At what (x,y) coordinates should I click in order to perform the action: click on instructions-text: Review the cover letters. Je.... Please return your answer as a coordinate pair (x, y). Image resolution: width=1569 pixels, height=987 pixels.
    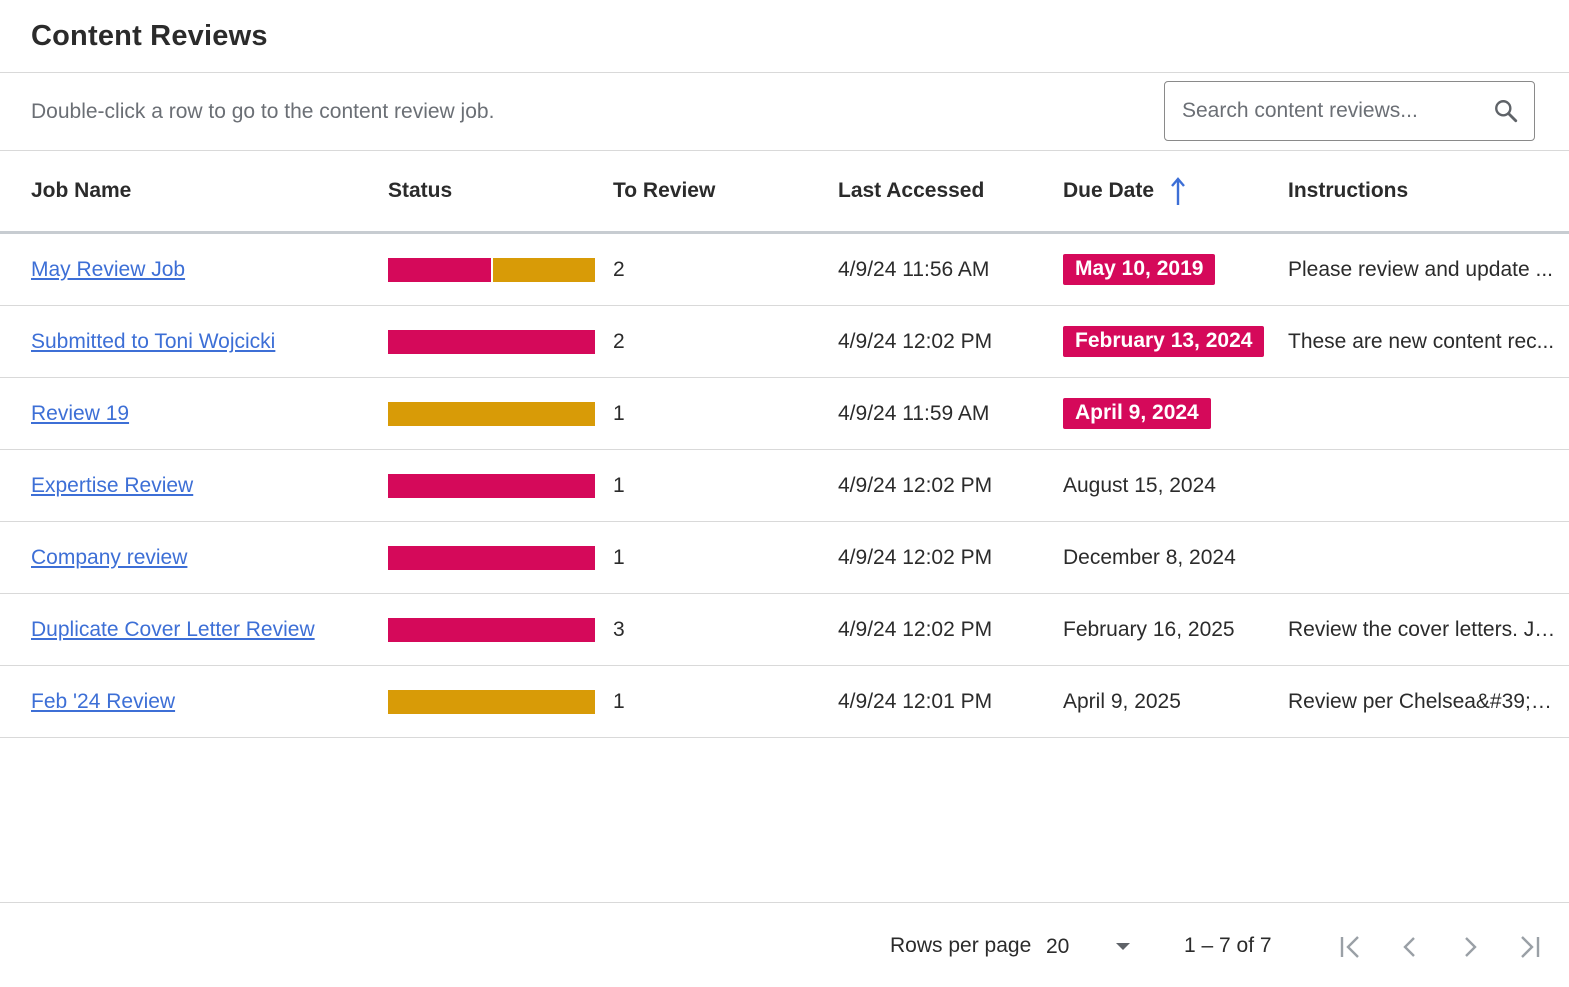
    Looking at the image, I should click on (1425, 629).